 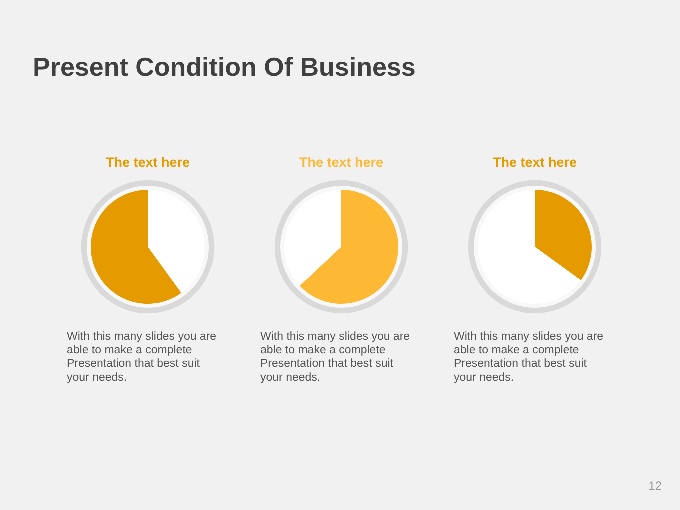 I want to click on text: Present Condition Of Business, so click(x=224, y=67).